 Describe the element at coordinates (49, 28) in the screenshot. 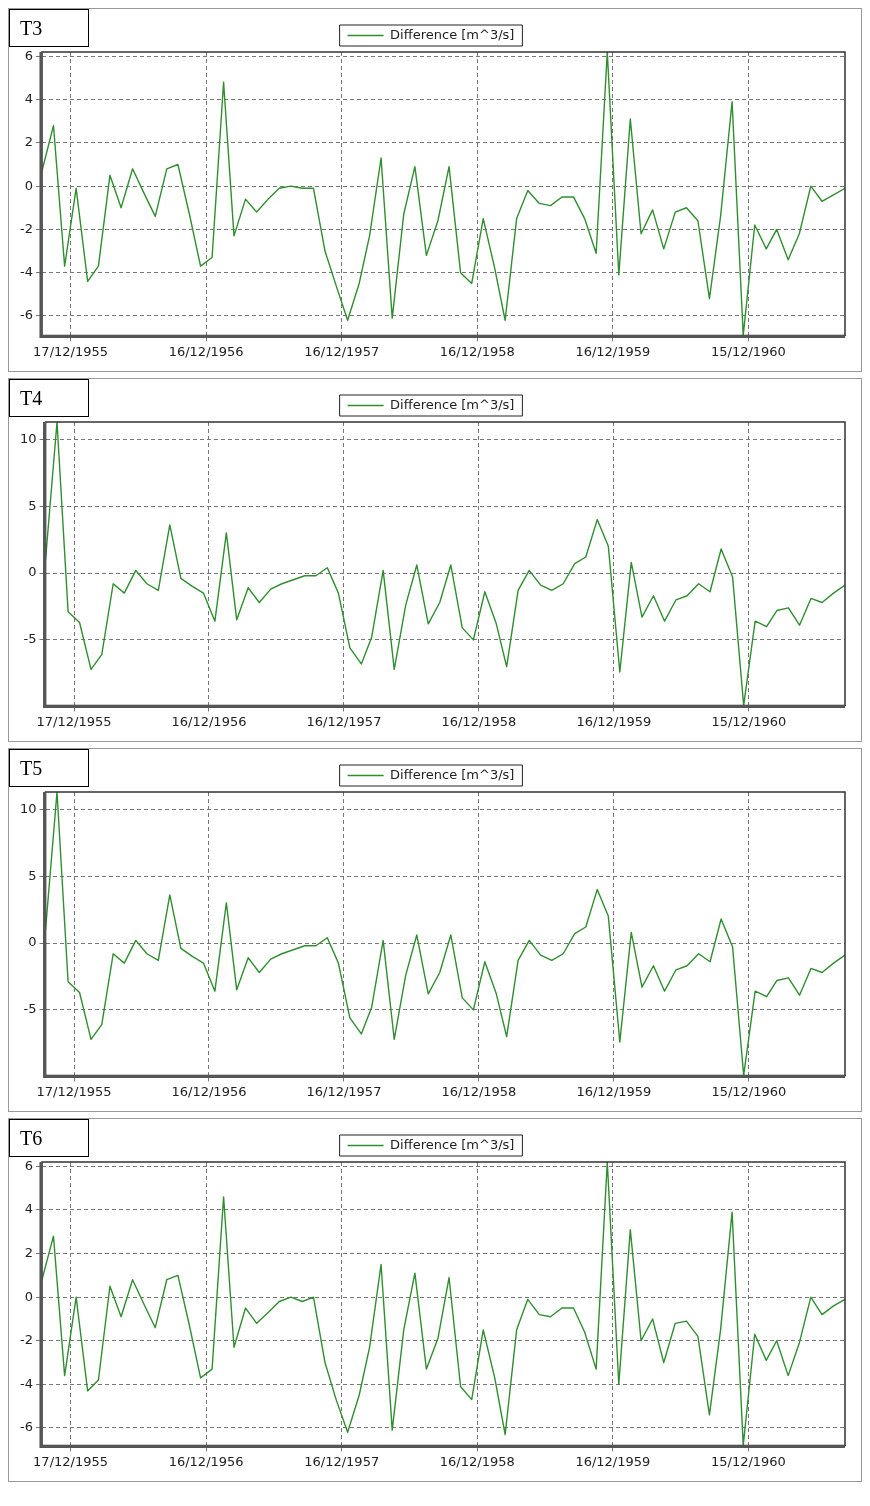

I see `chart-title: T3` at that location.